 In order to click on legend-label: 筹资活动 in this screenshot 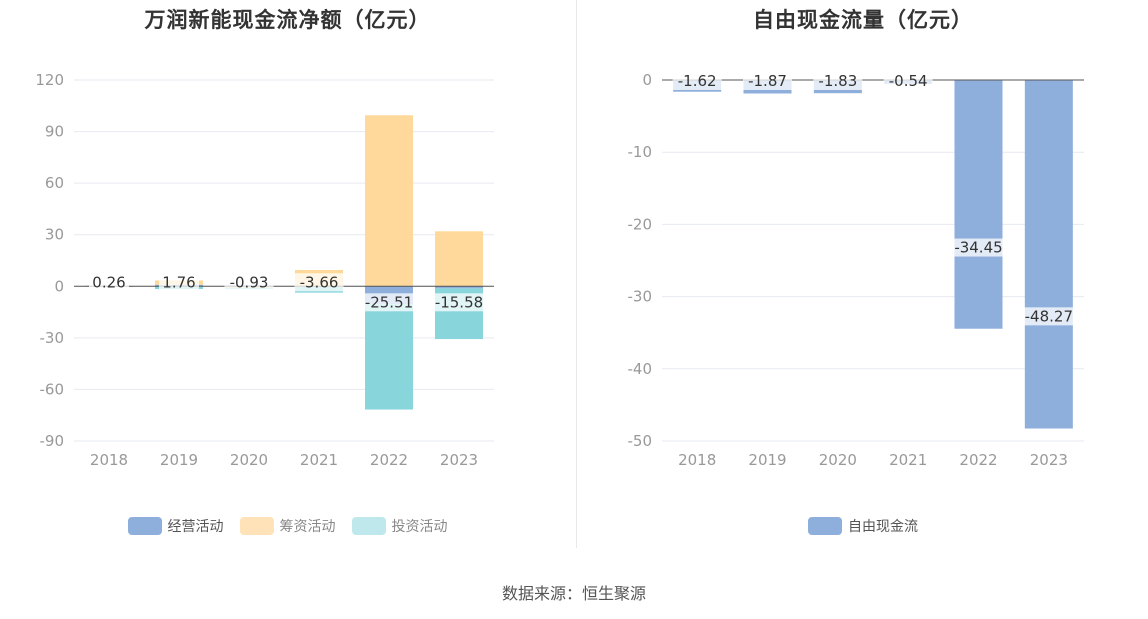, I will do `click(307, 527)`.